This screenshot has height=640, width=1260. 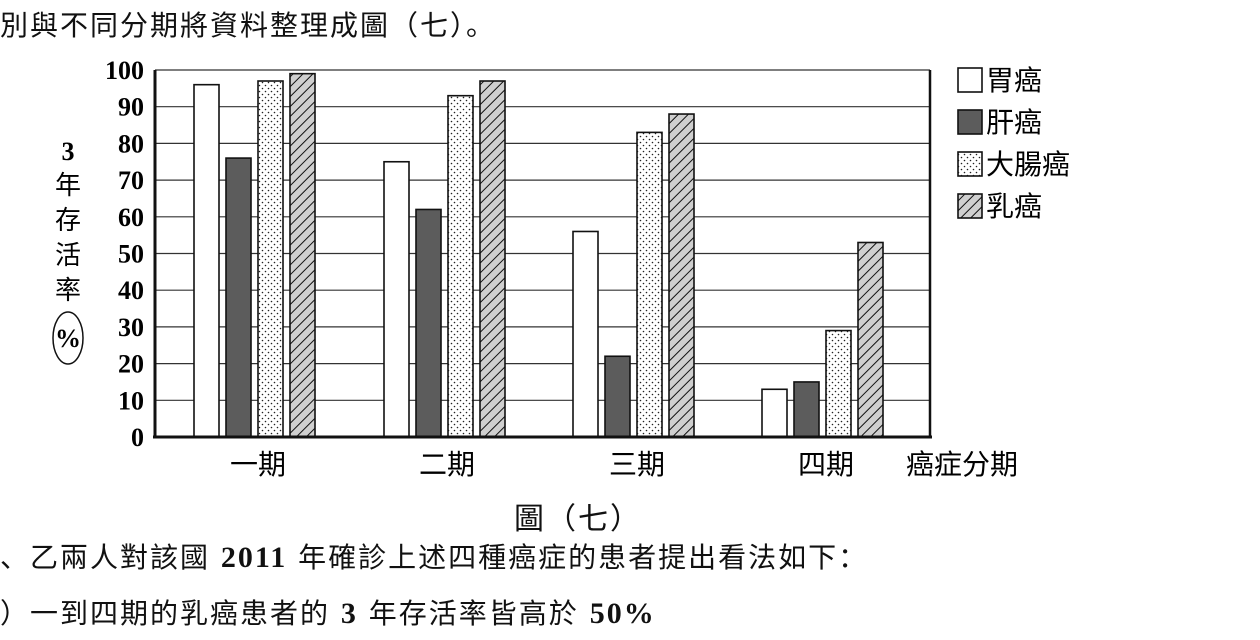 What do you see at coordinates (68, 256) in the screenshot?
I see `y-label-char: 活` at bounding box center [68, 256].